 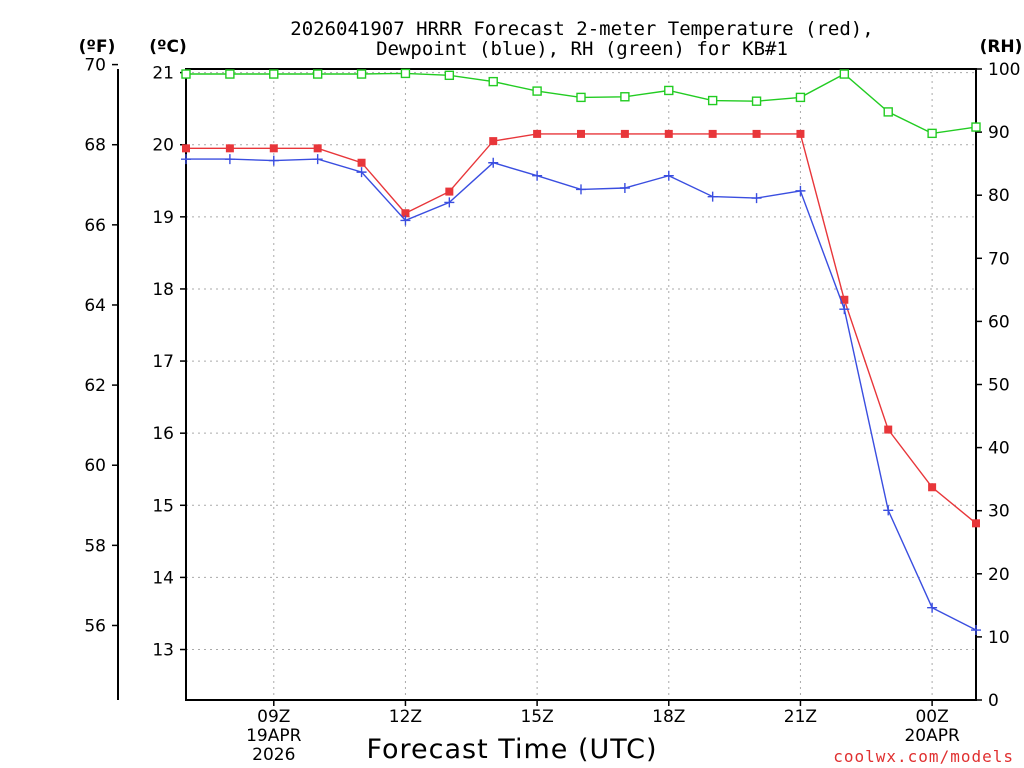 I want to click on rh-tick-label: 0, so click(x=993, y=701).